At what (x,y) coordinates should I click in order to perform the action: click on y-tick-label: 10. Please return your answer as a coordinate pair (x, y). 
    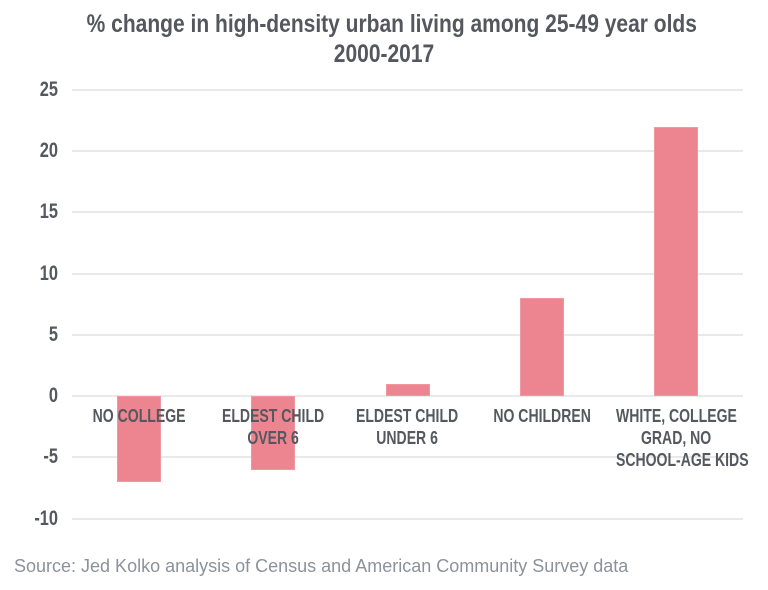
    Looking at the image, I should click on (48, 273).